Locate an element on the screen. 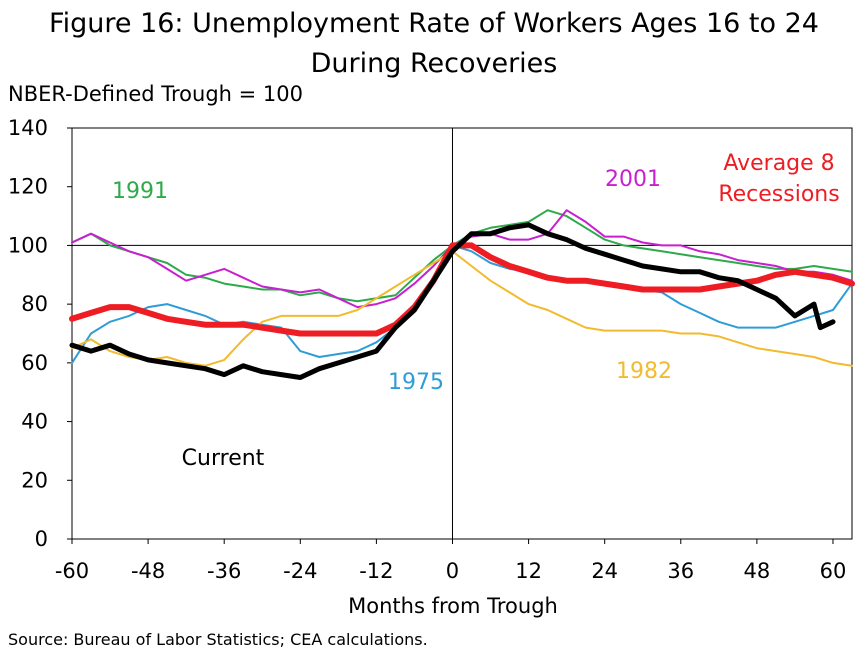  annotation-1982: 1982 is located at coordinates (644, 371).